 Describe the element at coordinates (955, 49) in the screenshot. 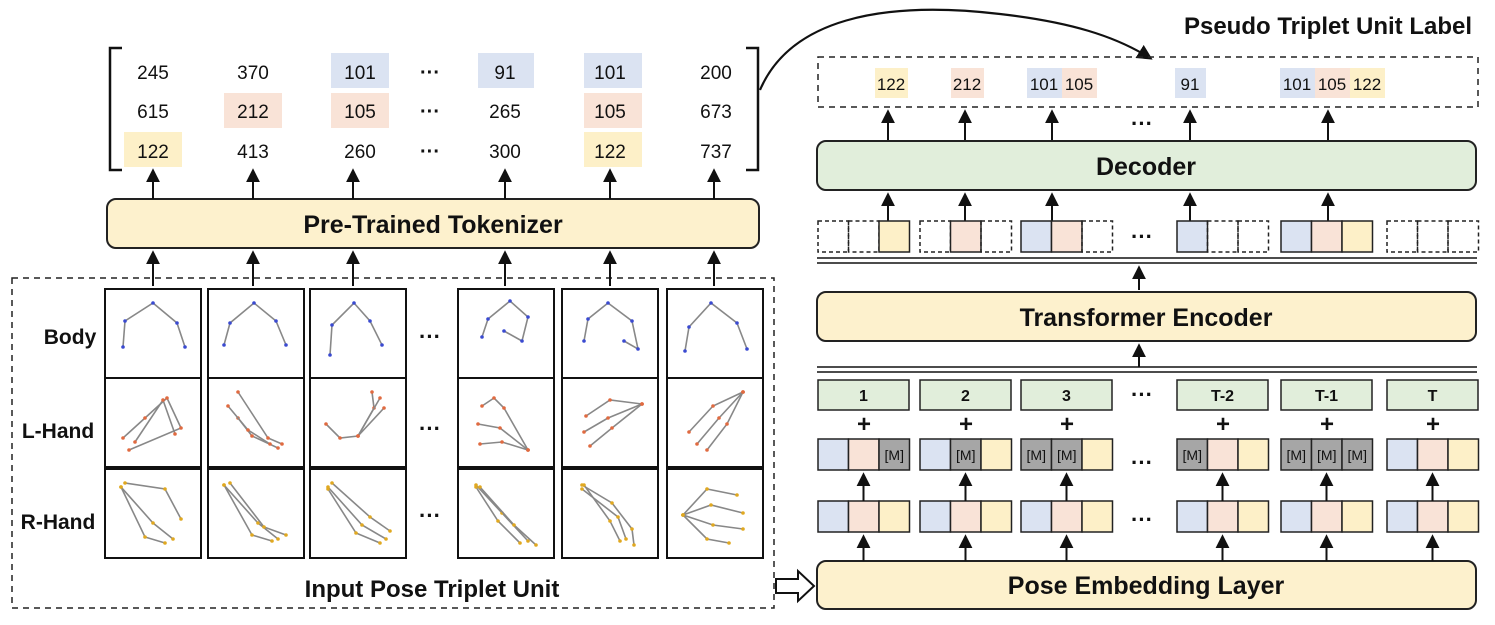

I see `curved-arrow` at that location.